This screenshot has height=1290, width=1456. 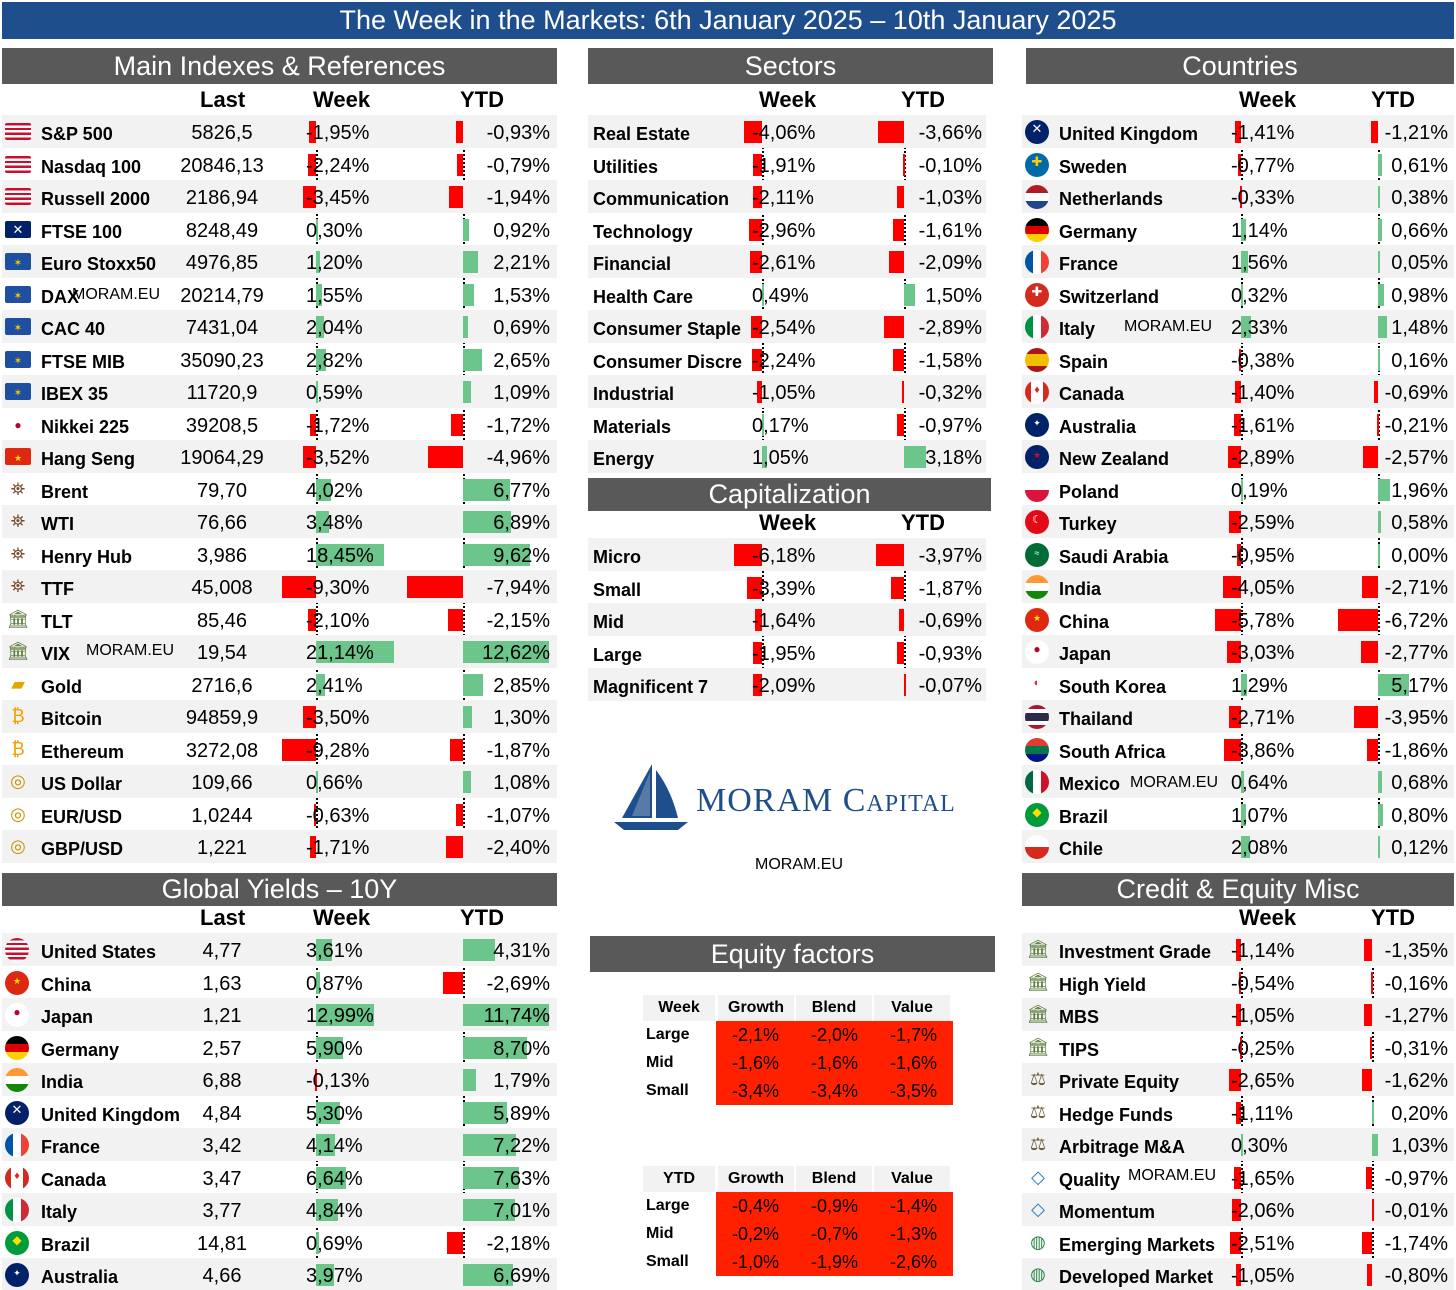 I want to click on countries-row: Mexico 0,64% 0,68%, so click(x=1238, y=781).